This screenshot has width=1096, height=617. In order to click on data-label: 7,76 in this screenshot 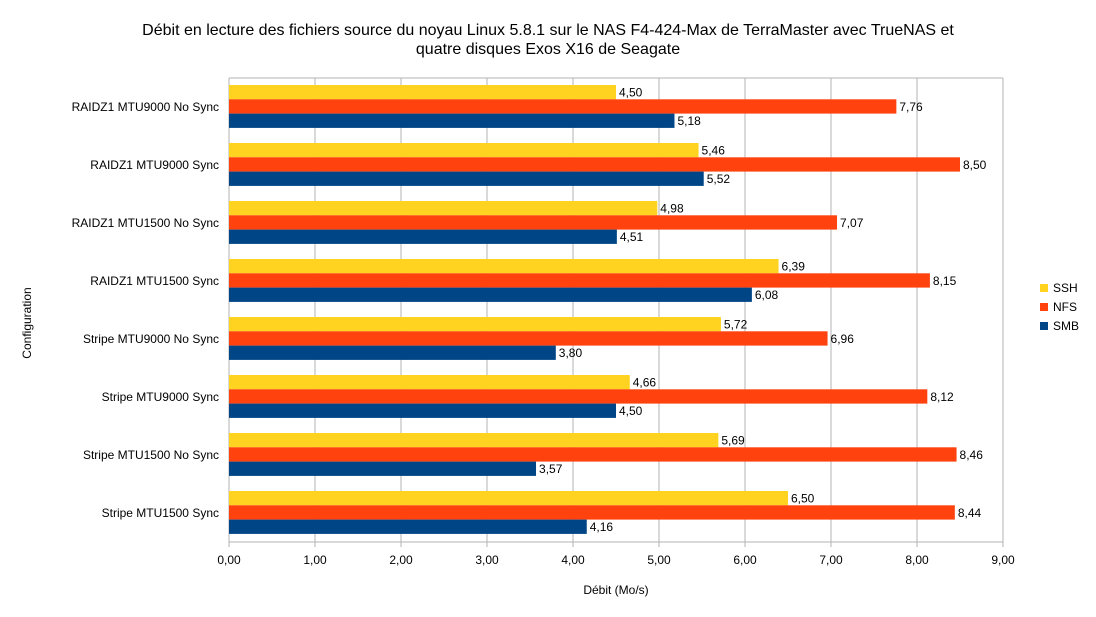, I will do `click(911, 107)`.